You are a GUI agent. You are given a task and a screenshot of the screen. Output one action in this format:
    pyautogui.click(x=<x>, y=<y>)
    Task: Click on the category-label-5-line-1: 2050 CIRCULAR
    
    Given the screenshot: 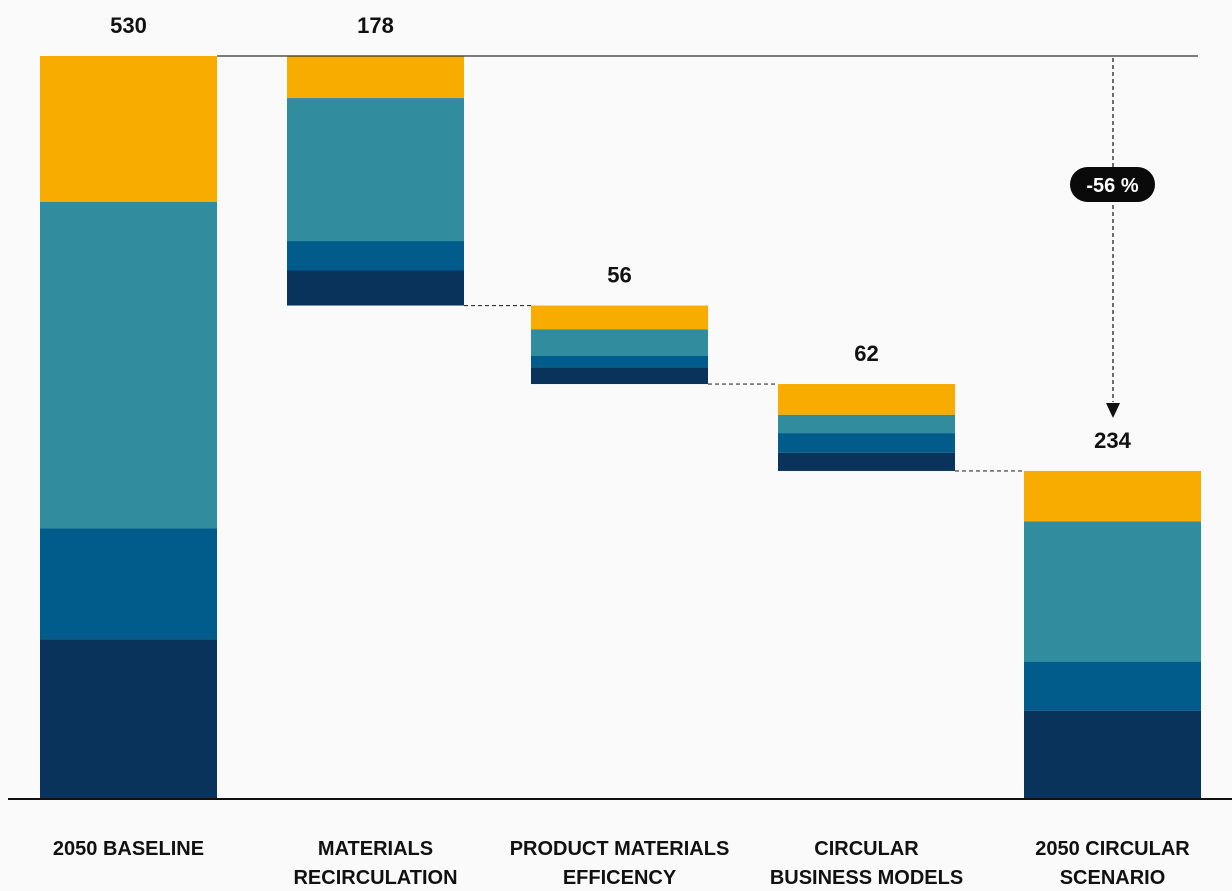 What is the action you would take?
    pyautogui.click(x=1112, y=849)
    